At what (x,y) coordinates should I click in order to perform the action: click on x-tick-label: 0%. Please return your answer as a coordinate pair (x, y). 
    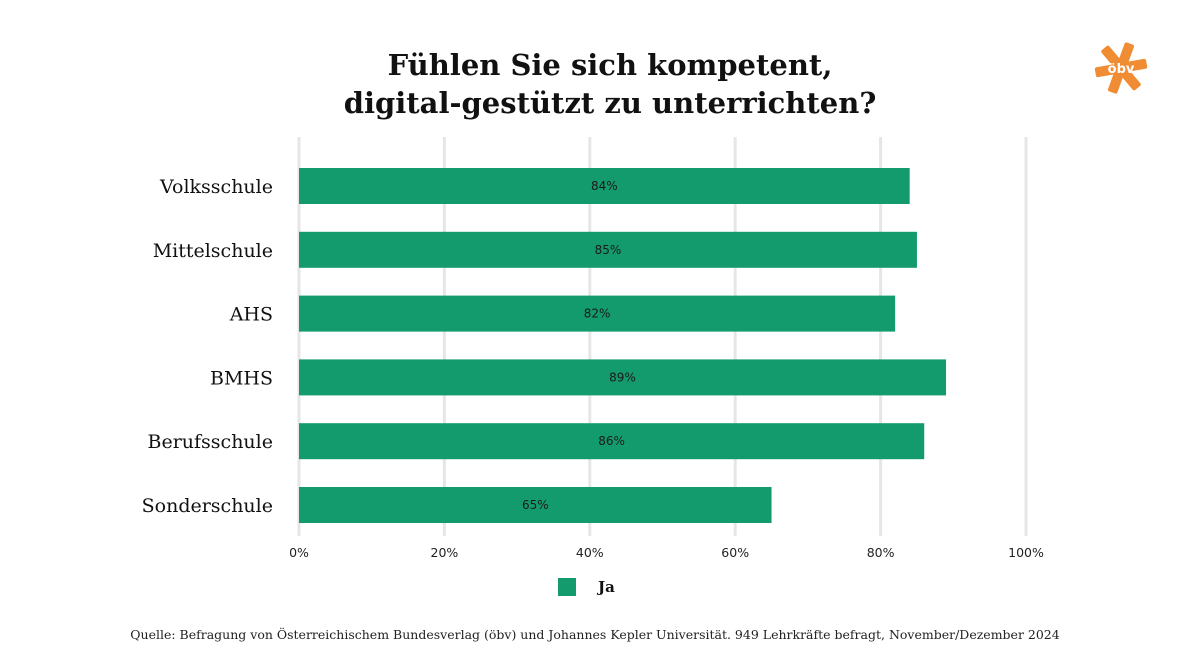
    Looking at the image, I should click on (299, 552).